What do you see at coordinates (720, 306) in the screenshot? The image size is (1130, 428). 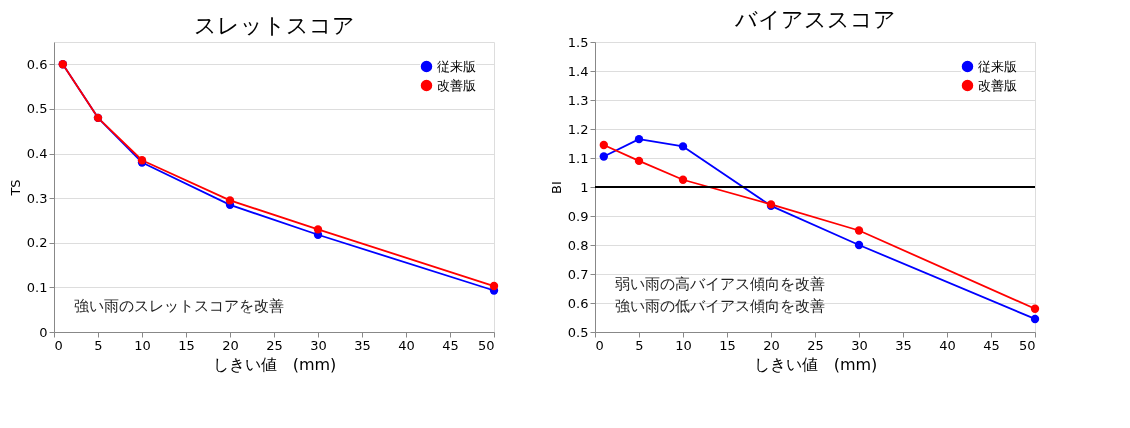 I see `annotation: 強い雨の低バイアス傾向を改善` at bounding box center [720, 306].